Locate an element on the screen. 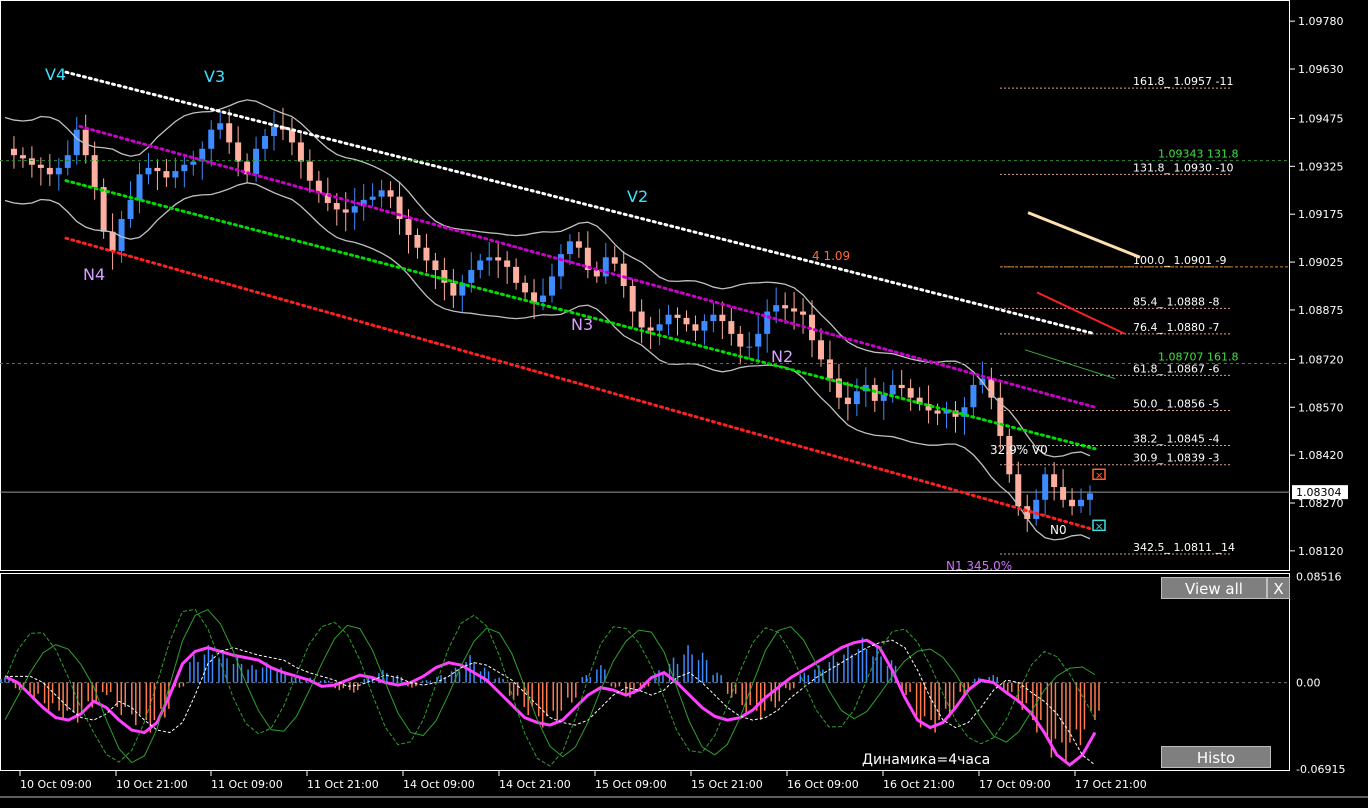 Image resolution: width=1368 pixels, height=808 pixels. osc-tick-label: -0.06915 is located at coordinates (1320, 769).